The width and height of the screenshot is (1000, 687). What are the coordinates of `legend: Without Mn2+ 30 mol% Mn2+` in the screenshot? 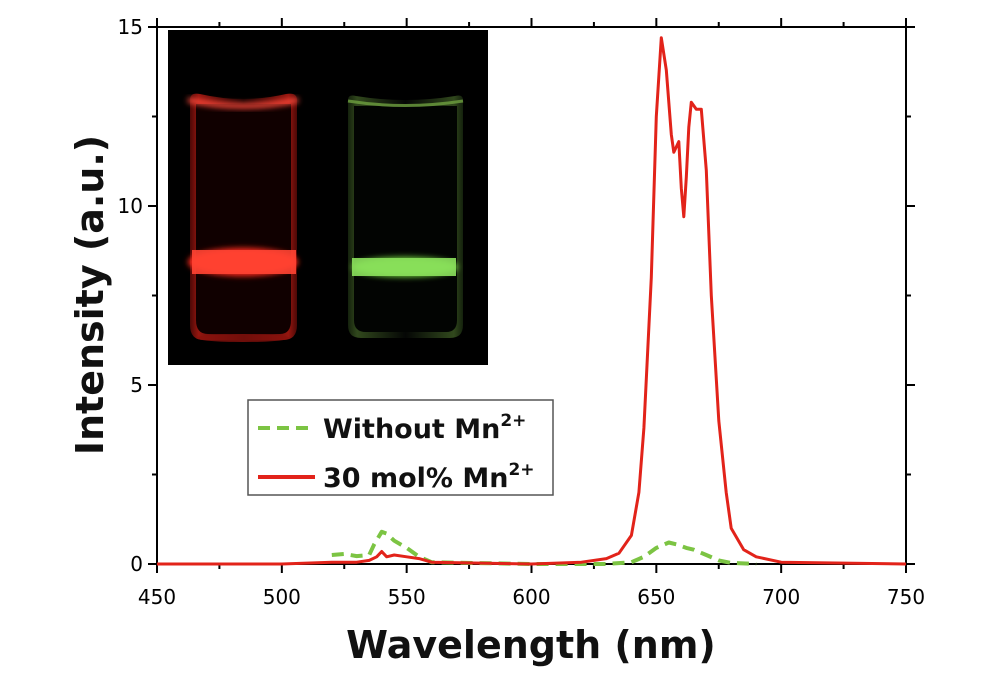 It's located at (400, 447).